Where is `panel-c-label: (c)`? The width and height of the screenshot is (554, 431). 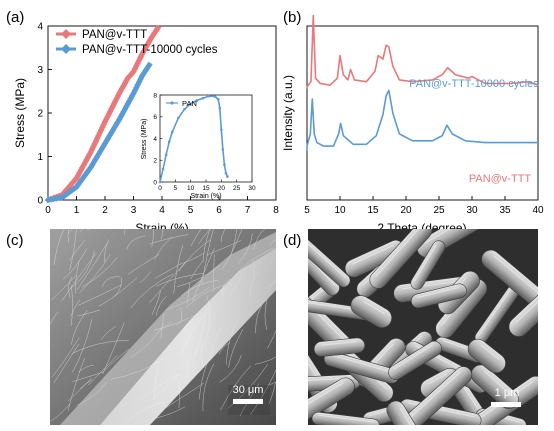 panel-c-label: (c) is located at coordinates (15, 240).